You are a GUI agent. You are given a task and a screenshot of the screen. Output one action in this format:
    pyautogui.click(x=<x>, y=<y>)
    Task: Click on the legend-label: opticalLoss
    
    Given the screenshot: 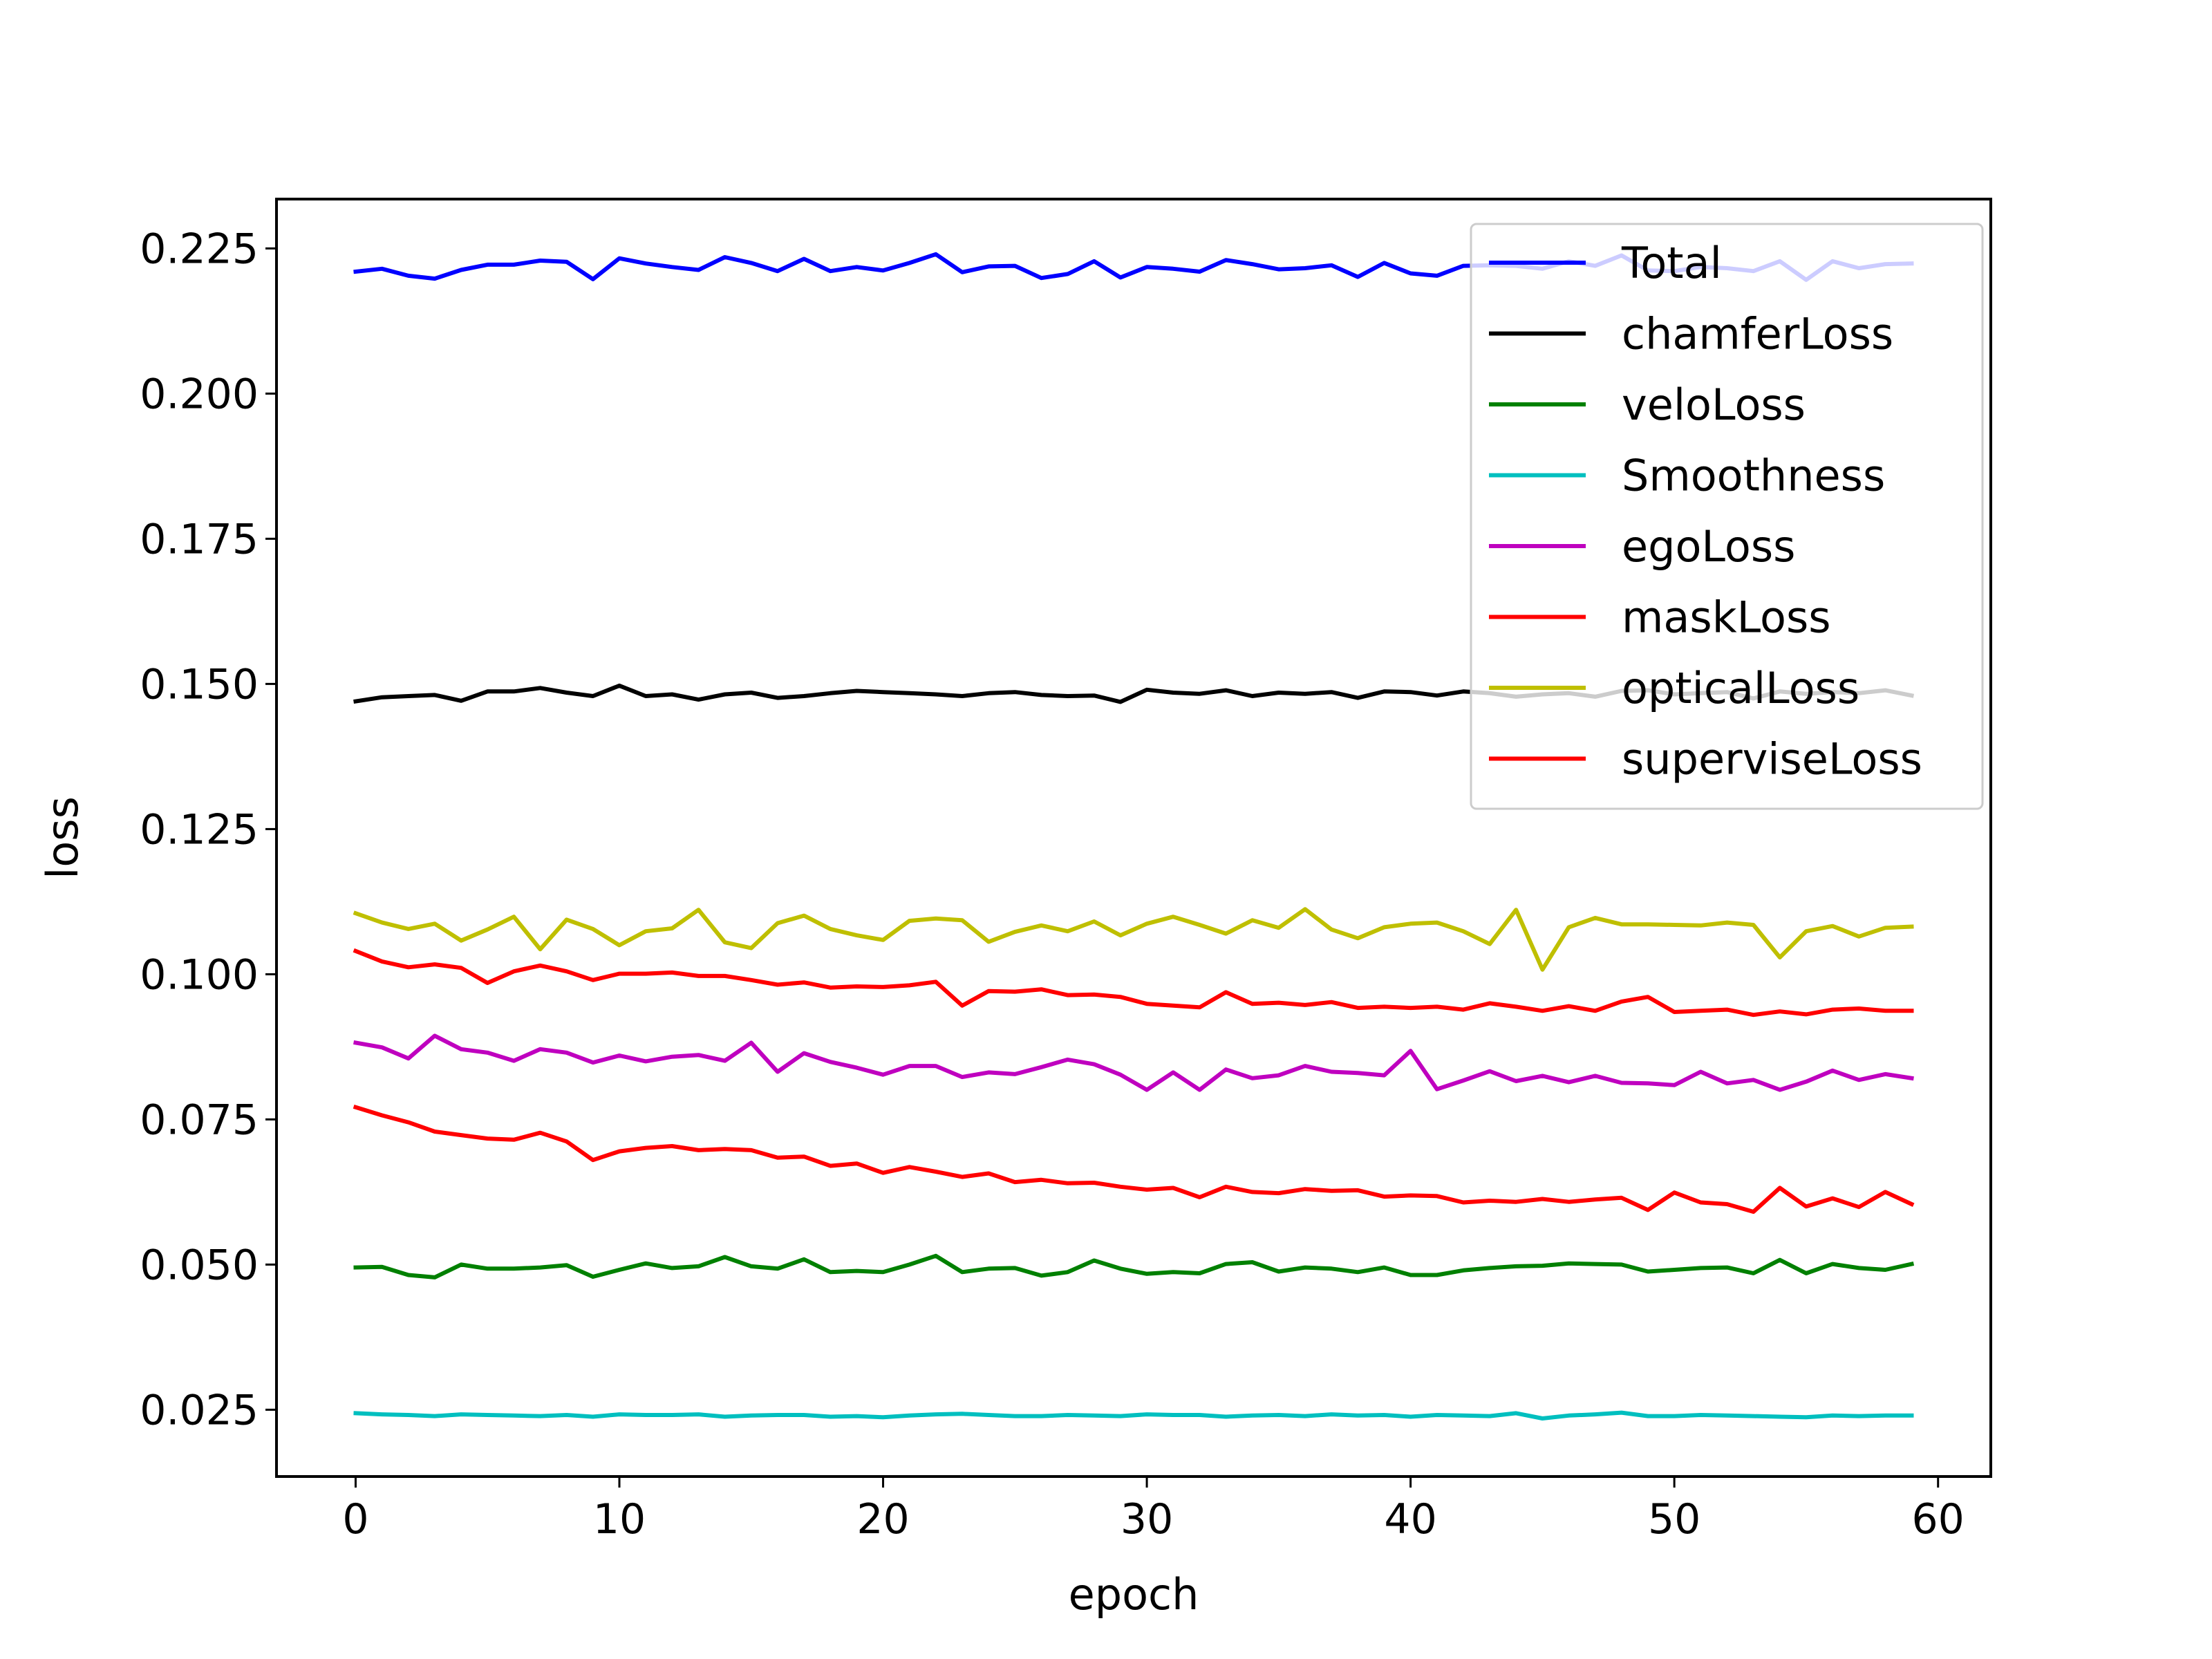 What is the action you would take?
    pyautogui.click(x=1741, y=688)
    